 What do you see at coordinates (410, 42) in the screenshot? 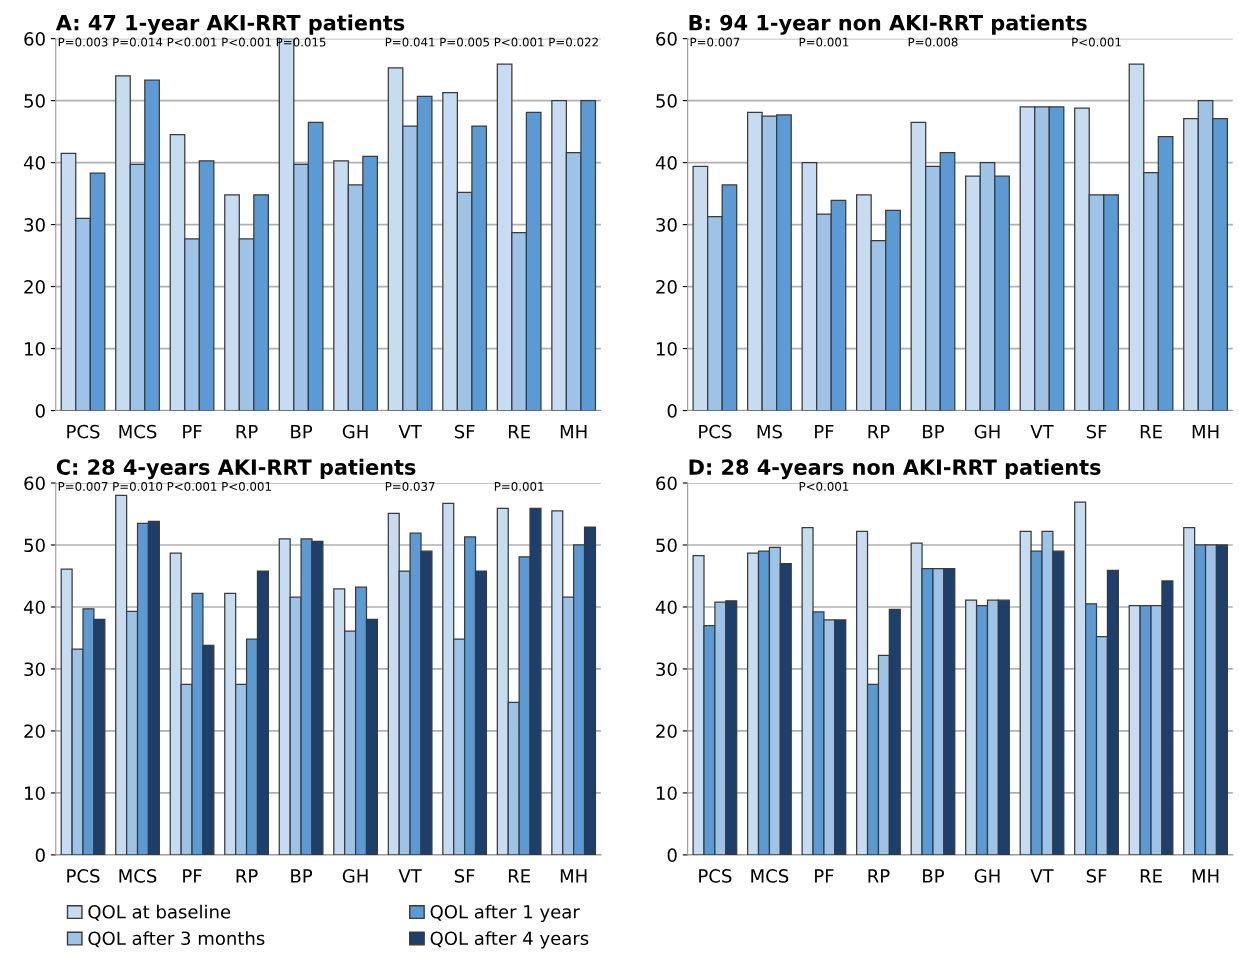
I see `annotation: P=0.041` at bounding box center [410, 42].